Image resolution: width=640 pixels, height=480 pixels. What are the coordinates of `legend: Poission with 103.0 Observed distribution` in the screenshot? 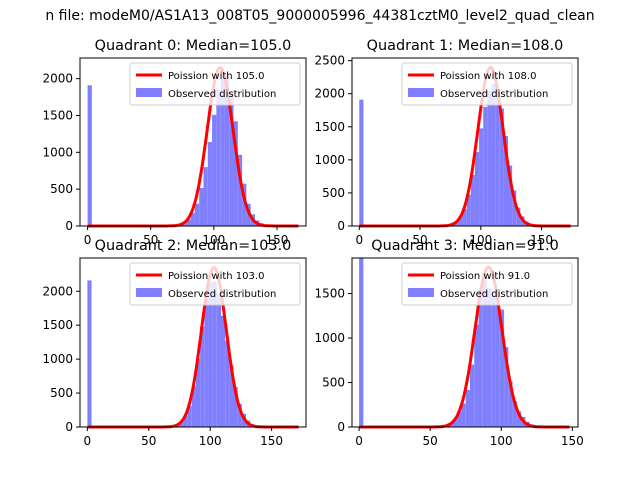 It's located at (215, 284).